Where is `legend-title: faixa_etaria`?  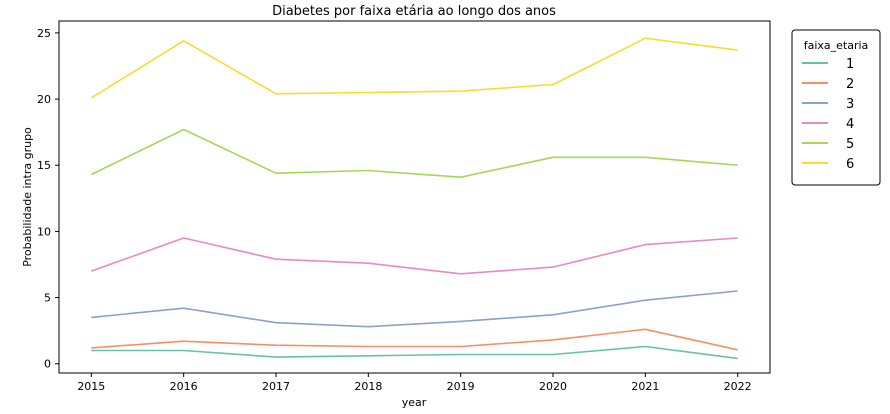
legend-title: faixa_etaria is located at coordinates (836, 45).